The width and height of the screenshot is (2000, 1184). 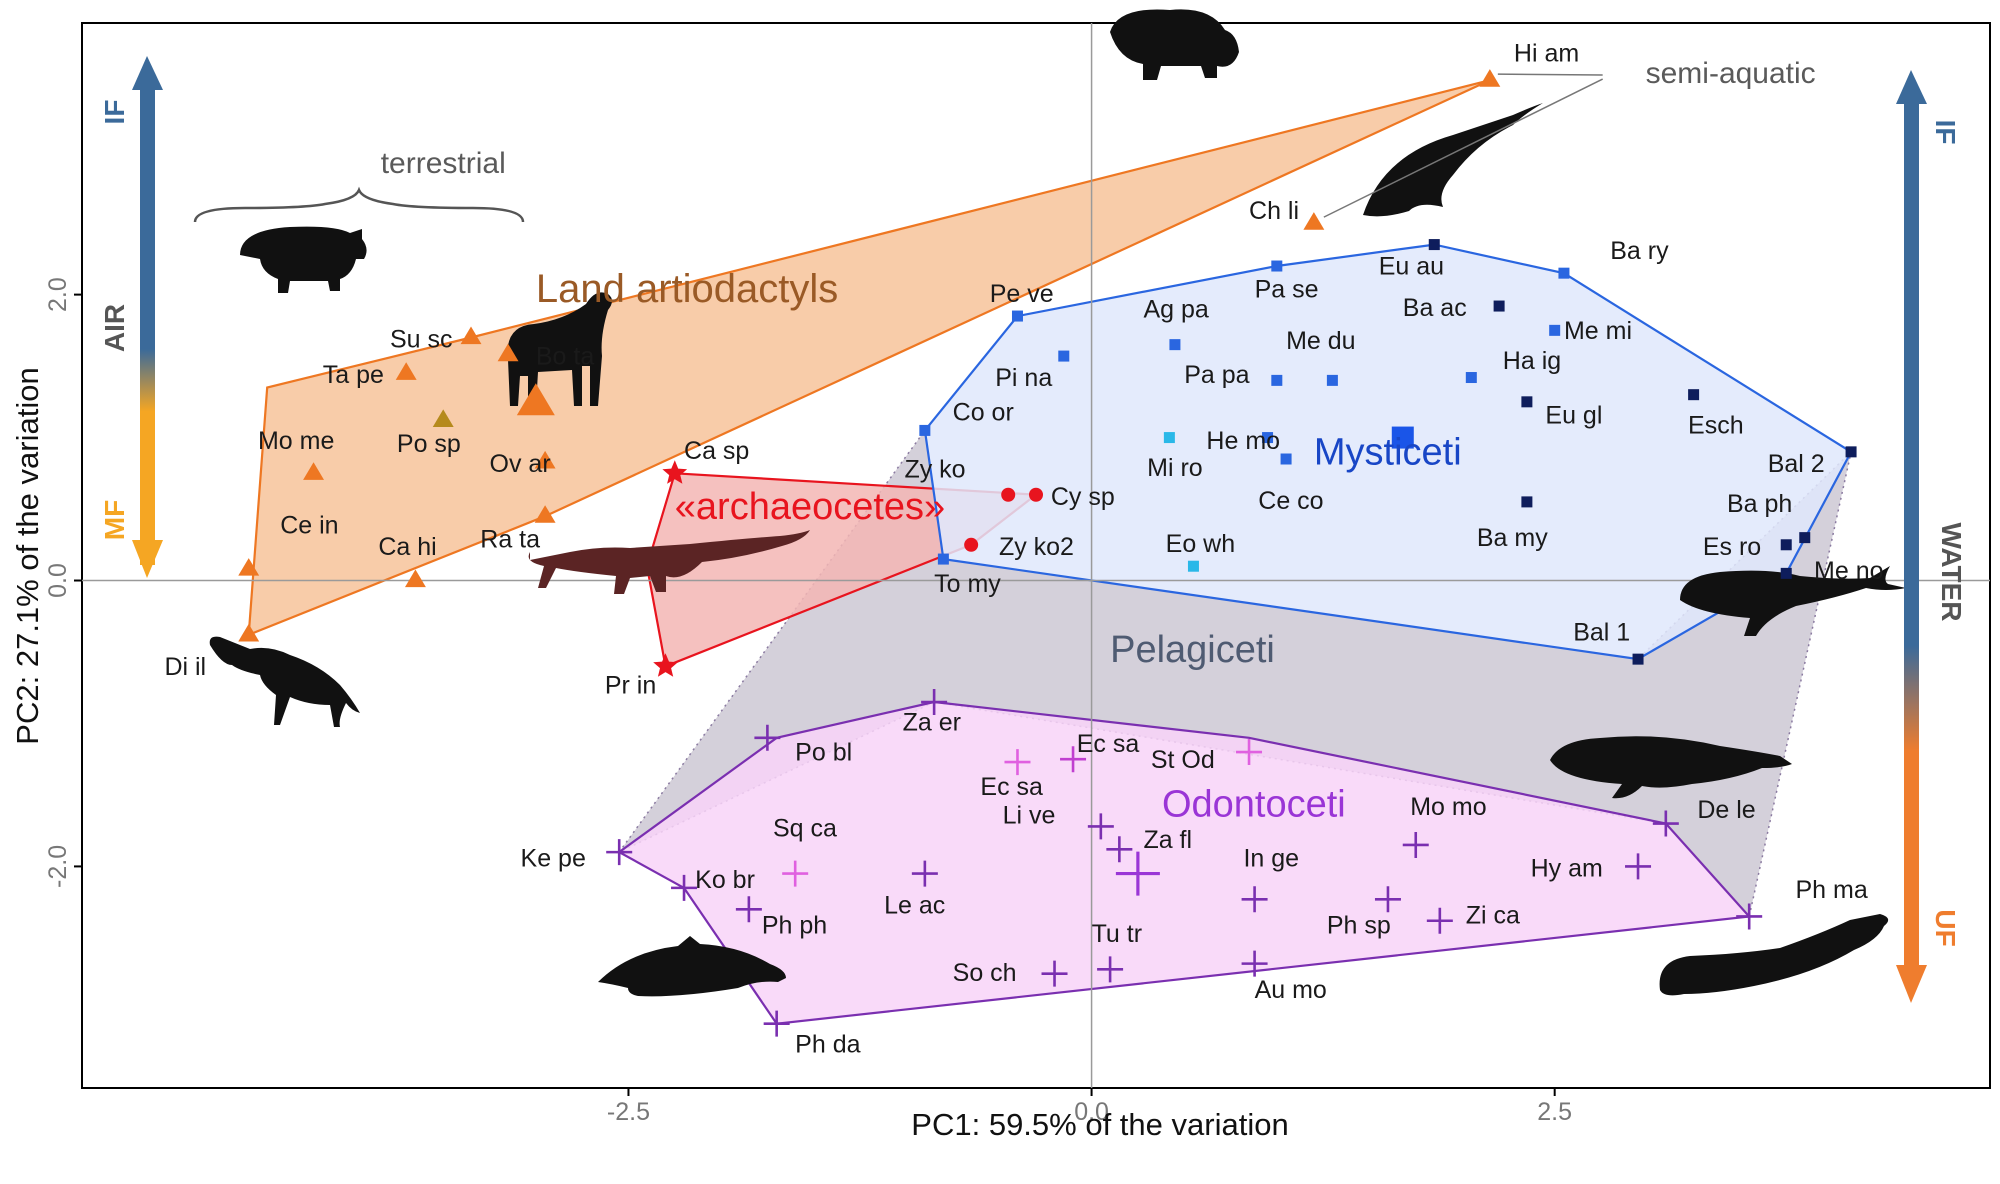 What do you see at coordinates (1119, 849) in the screenshot?
I see `point-za-fl` at bounding box center [1119, 849].